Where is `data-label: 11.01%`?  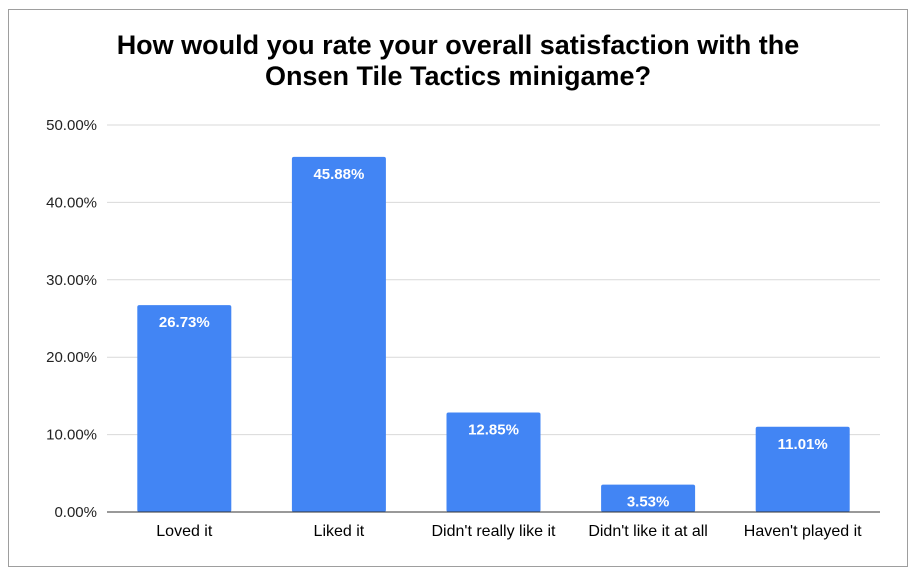 data-label: 11.01% is located at coordinates (803, 444).